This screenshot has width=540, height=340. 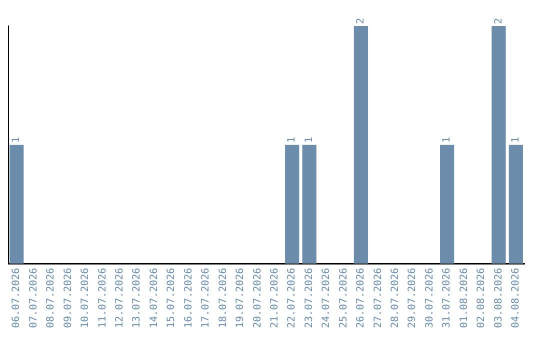 I want to click on x-tick-label: 01.08.2026, so click(x=464, y=298).